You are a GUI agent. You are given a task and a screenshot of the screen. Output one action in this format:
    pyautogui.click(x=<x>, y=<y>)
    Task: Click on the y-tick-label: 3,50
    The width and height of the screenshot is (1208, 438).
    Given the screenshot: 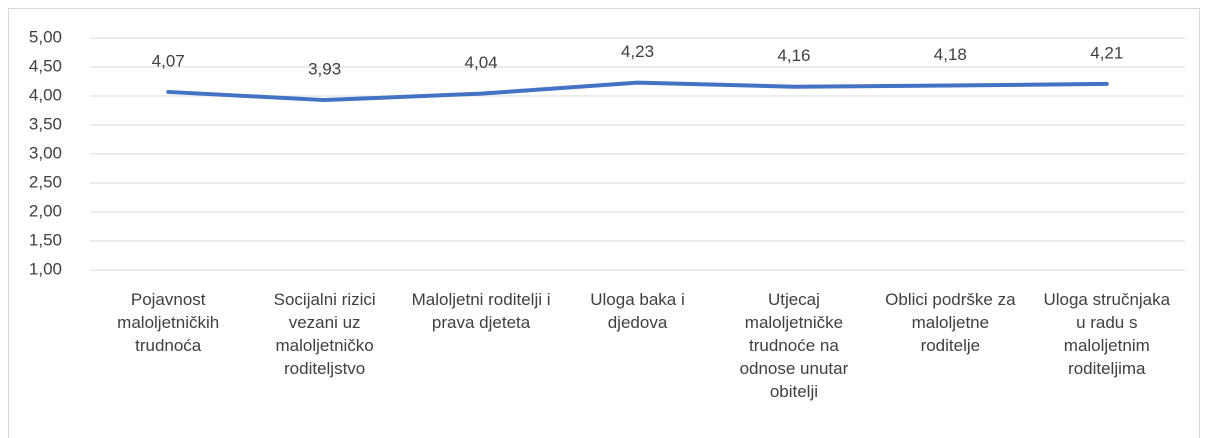 What is the action you would take?
    pyautogui.click(x=45, y=123)
    